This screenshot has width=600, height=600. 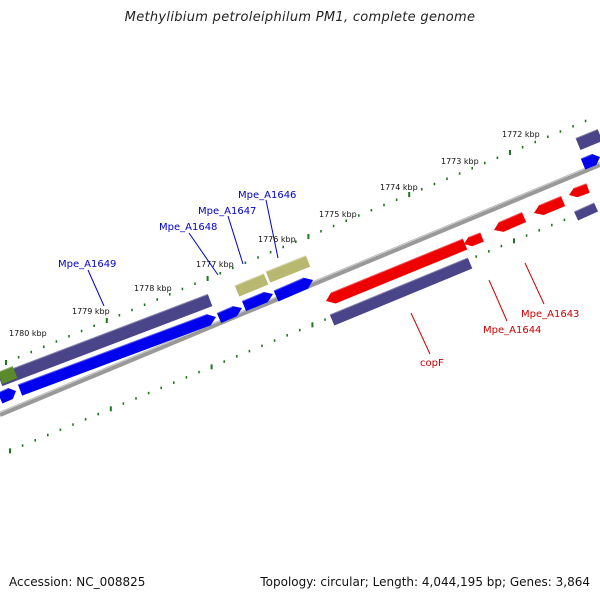 What do you see at coordinates (277, 239) in the screenshot?
I see `kbp-label: 1776 kbp` at bounding box center [277, 239].